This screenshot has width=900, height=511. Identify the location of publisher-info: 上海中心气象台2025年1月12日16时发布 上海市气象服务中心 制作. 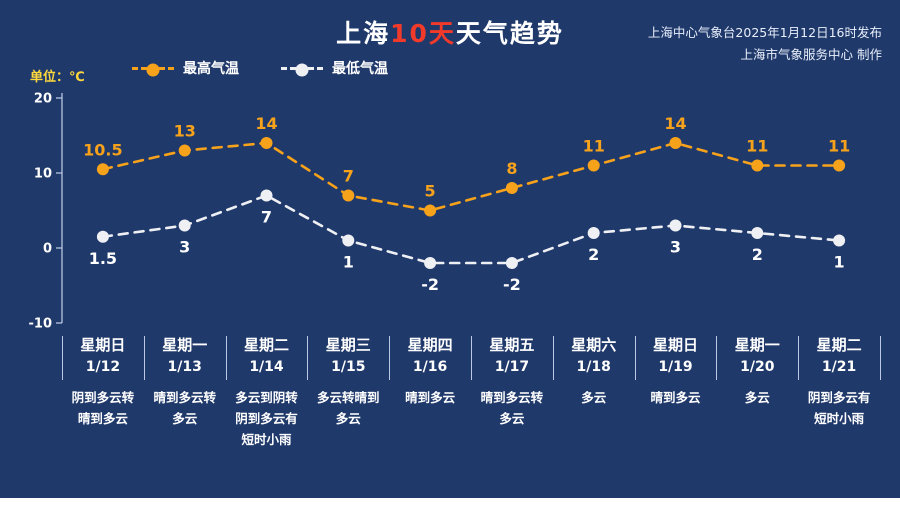
(765, 44).